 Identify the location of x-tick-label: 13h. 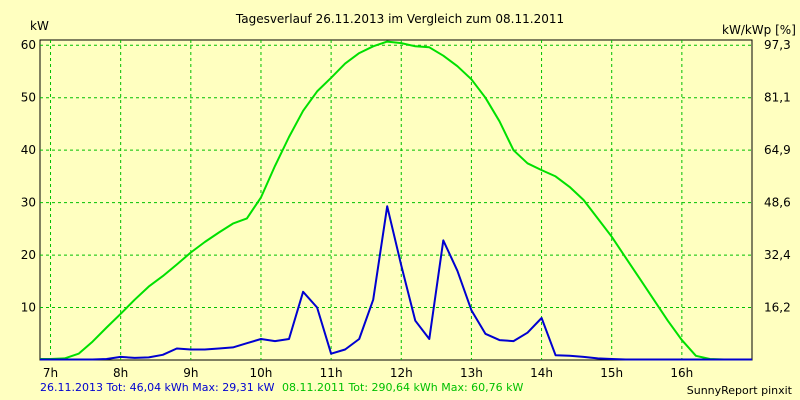
(471, 373).